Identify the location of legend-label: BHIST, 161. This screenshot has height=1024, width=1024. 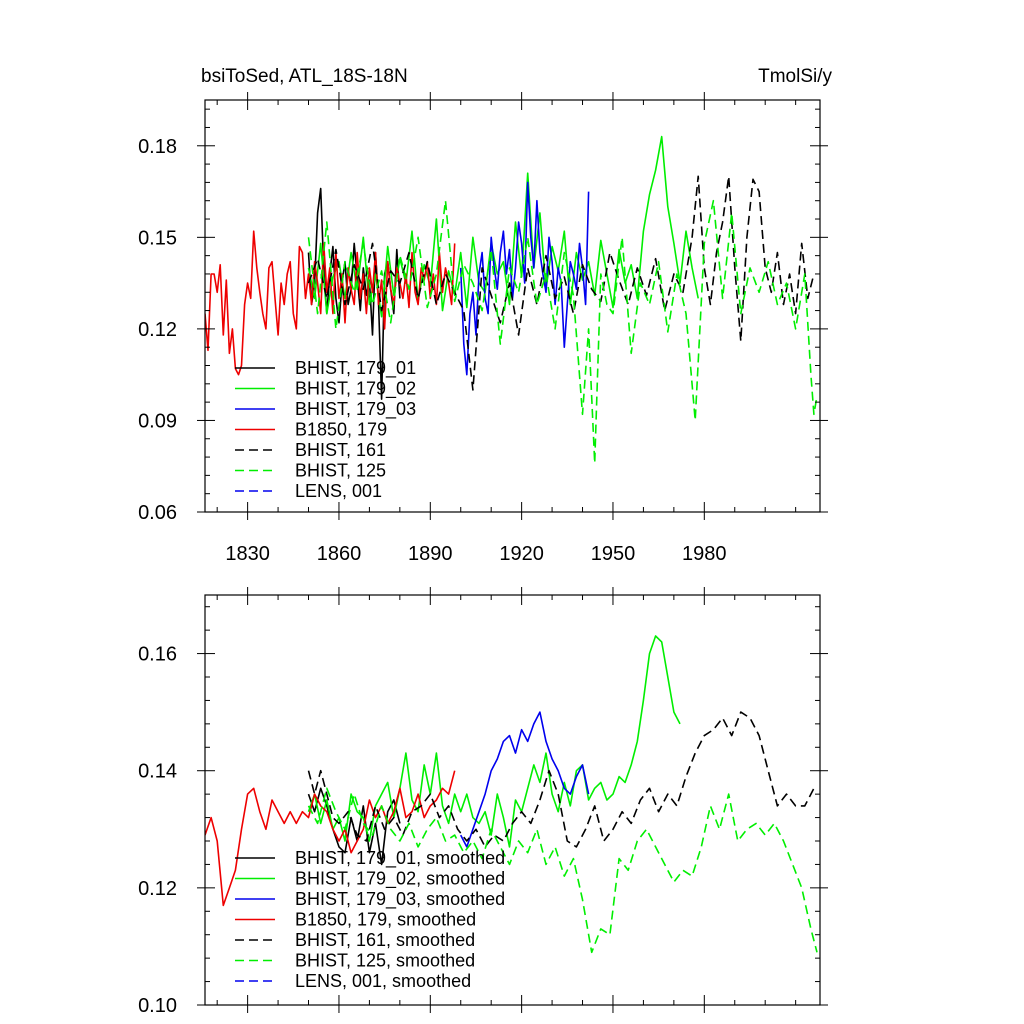
(340, 450).